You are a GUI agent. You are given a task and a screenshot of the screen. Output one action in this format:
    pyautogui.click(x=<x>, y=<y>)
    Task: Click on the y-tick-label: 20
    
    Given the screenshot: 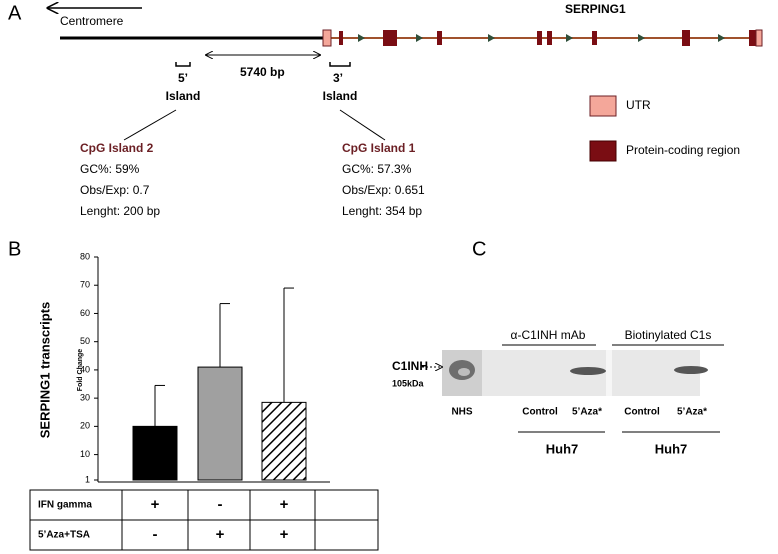 What is the action you would take?
    pyautogui.click(x=85, y=426)
    